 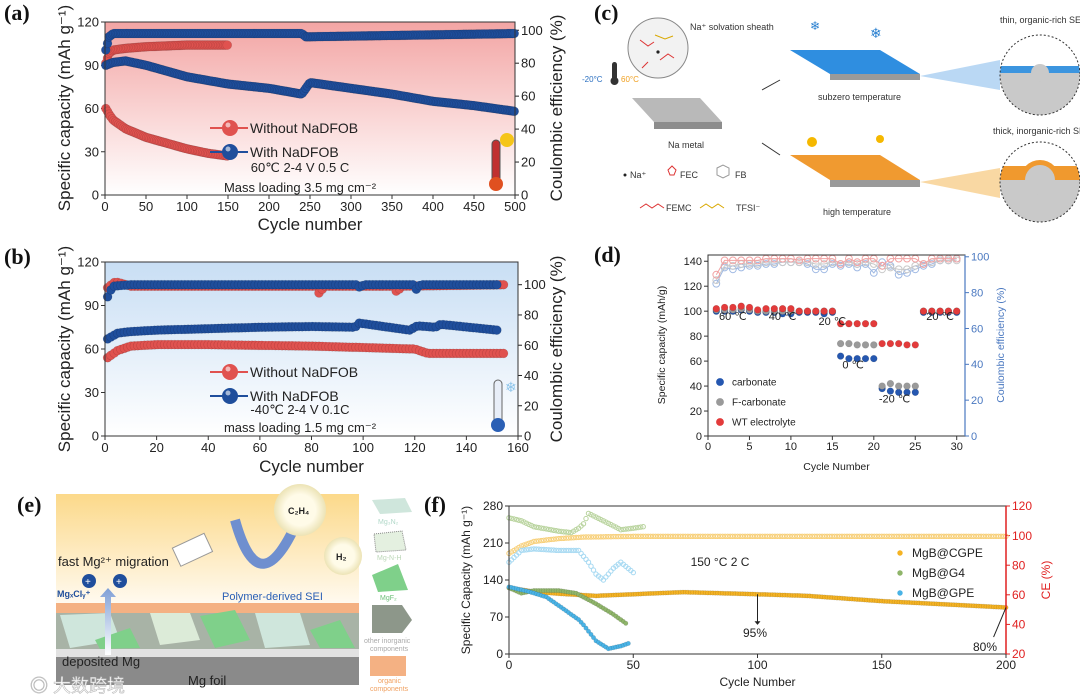 What do you see at coordinates (764, 423) in the screenshot?
I see `legend-label: WT electrolyte` at bounding box center [764, 423].